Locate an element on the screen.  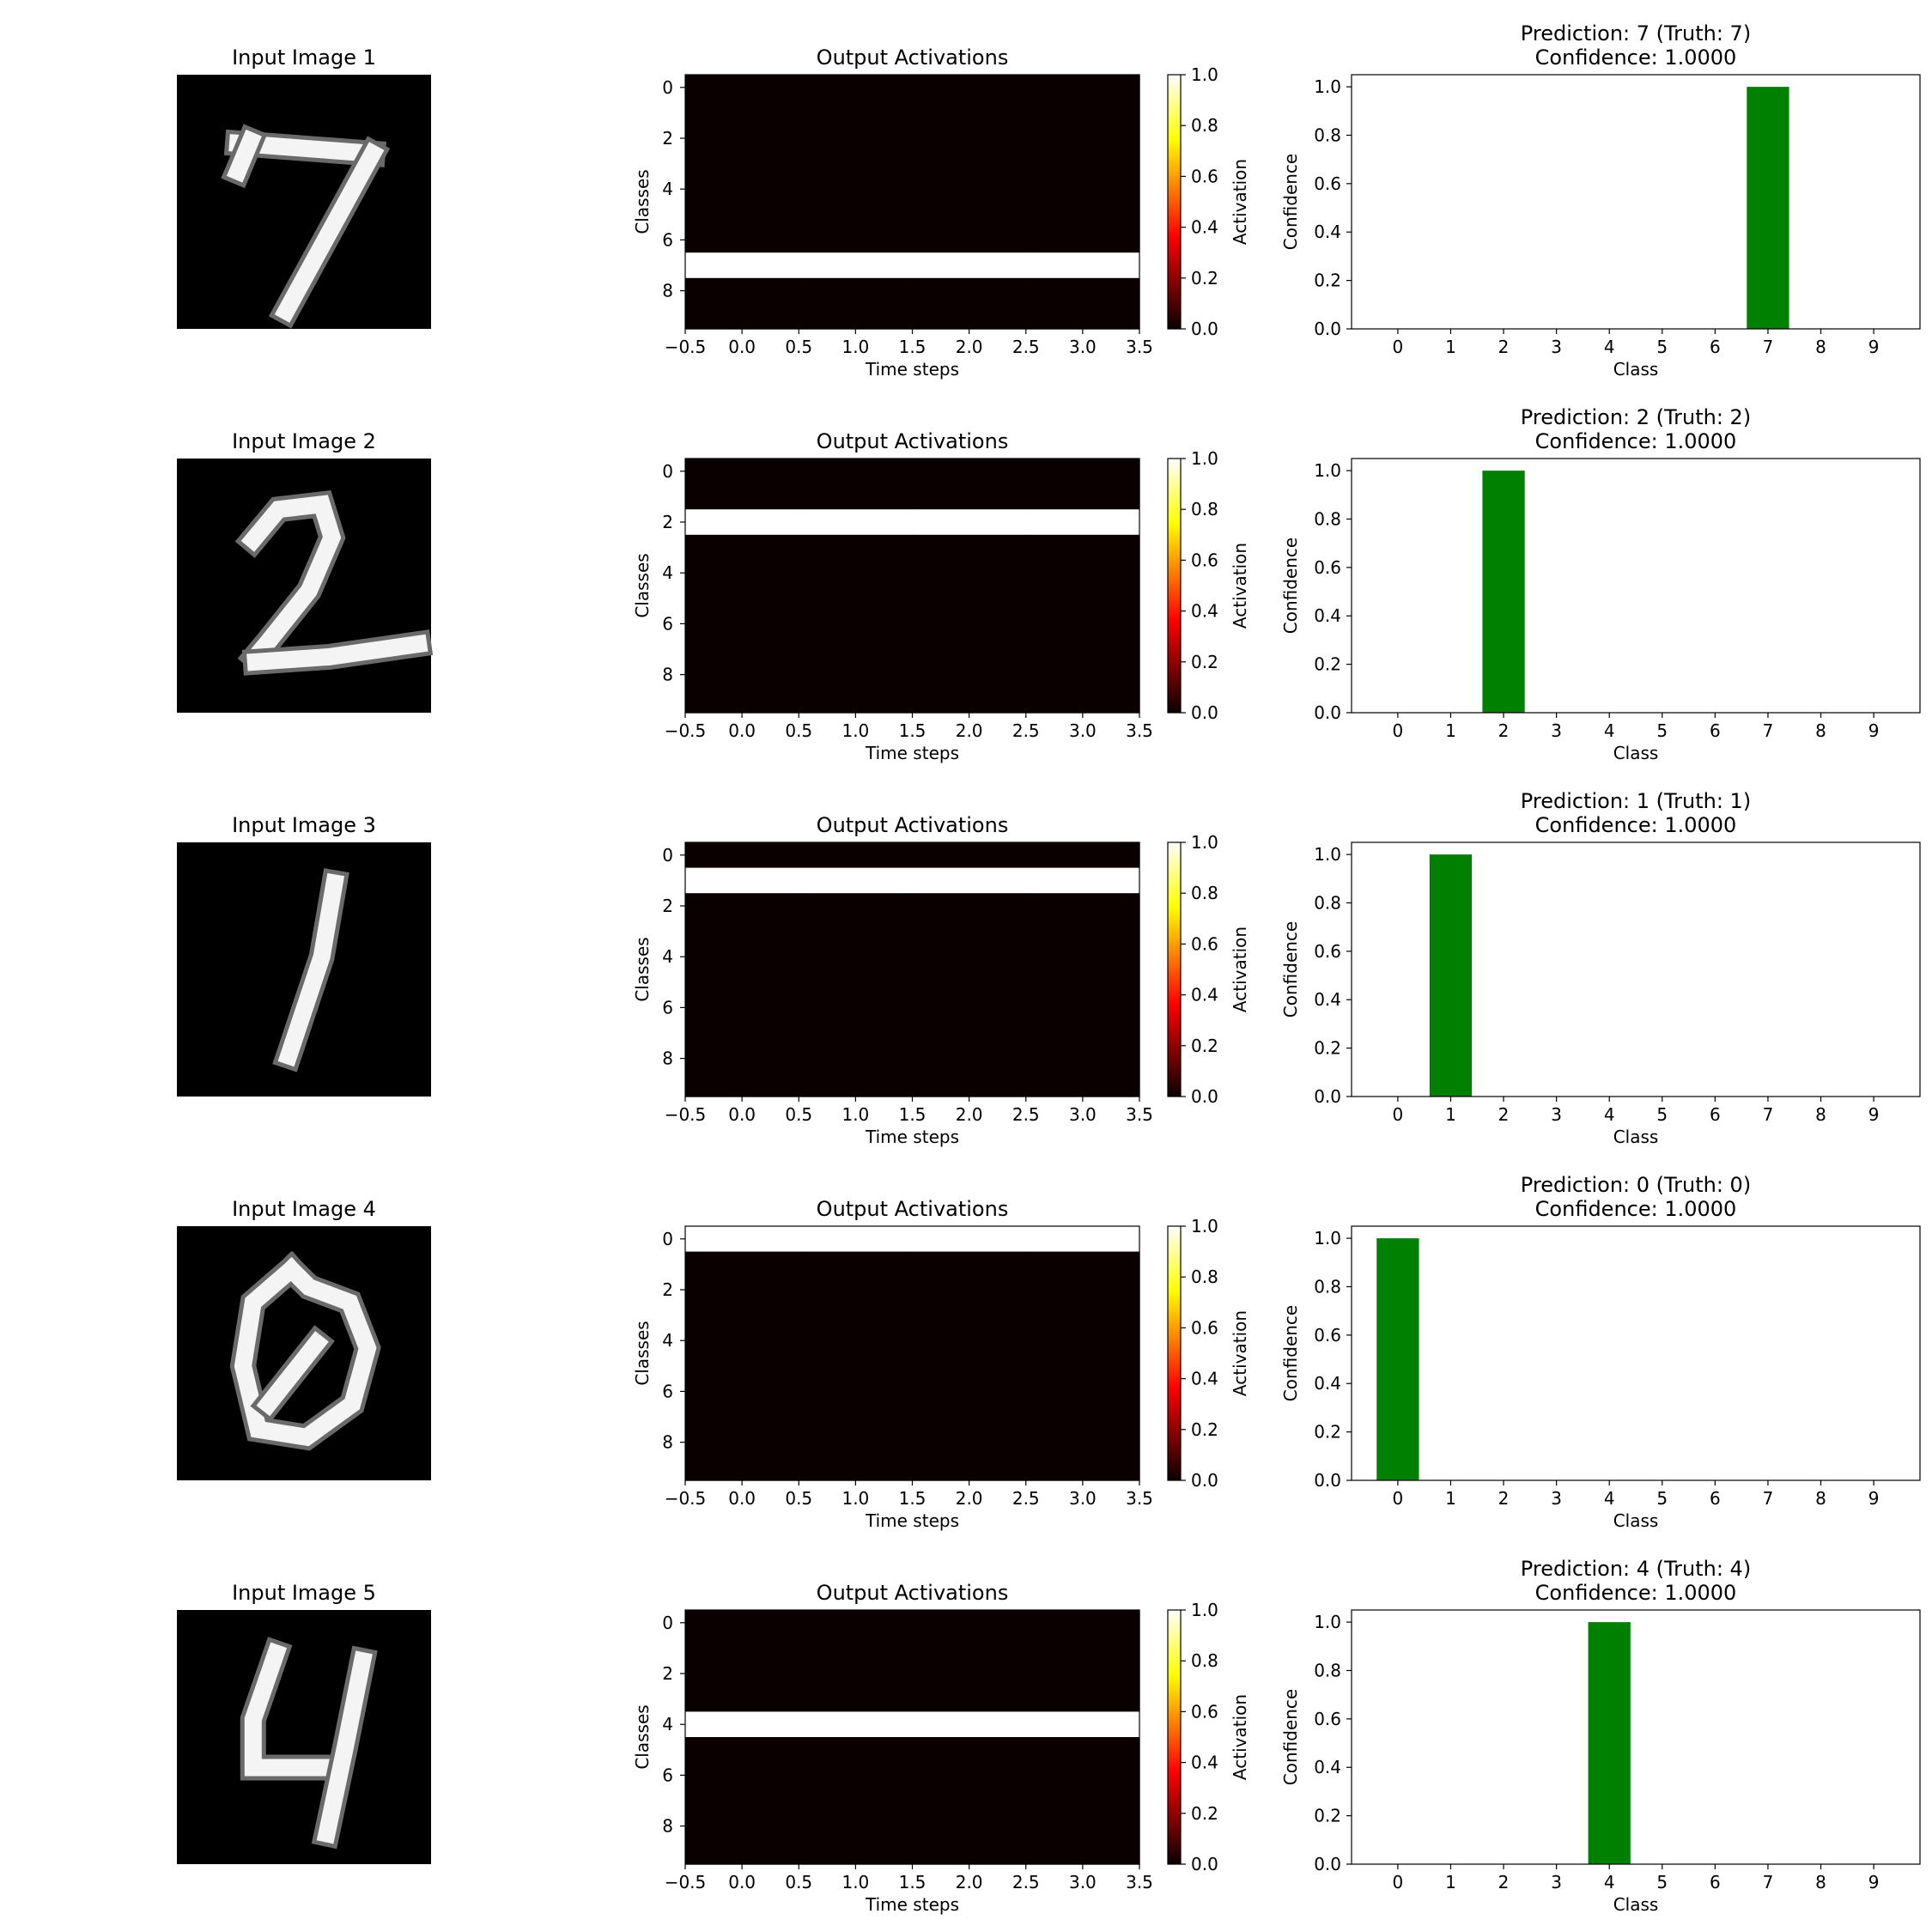
colorbar-tick-label: 0.0 is located at coordinates (1204, 1481).